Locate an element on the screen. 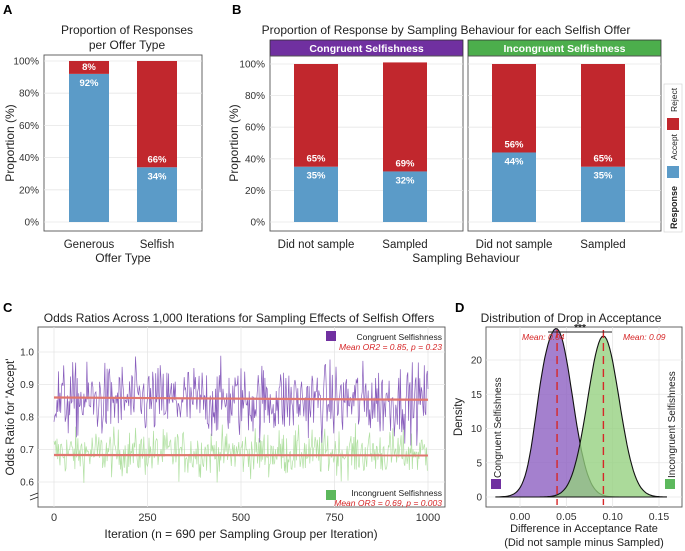 The image size is (685, 551). panel-label-c: C is located at coordinates (8, 307).